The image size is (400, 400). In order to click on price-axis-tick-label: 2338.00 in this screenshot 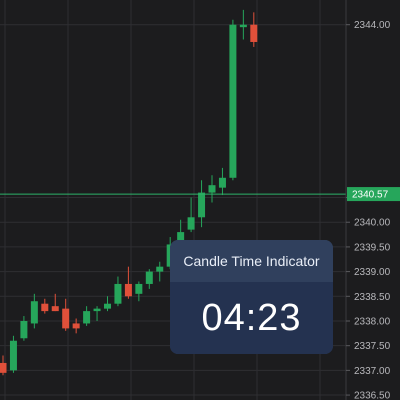, I will do `click(372, 321)`.